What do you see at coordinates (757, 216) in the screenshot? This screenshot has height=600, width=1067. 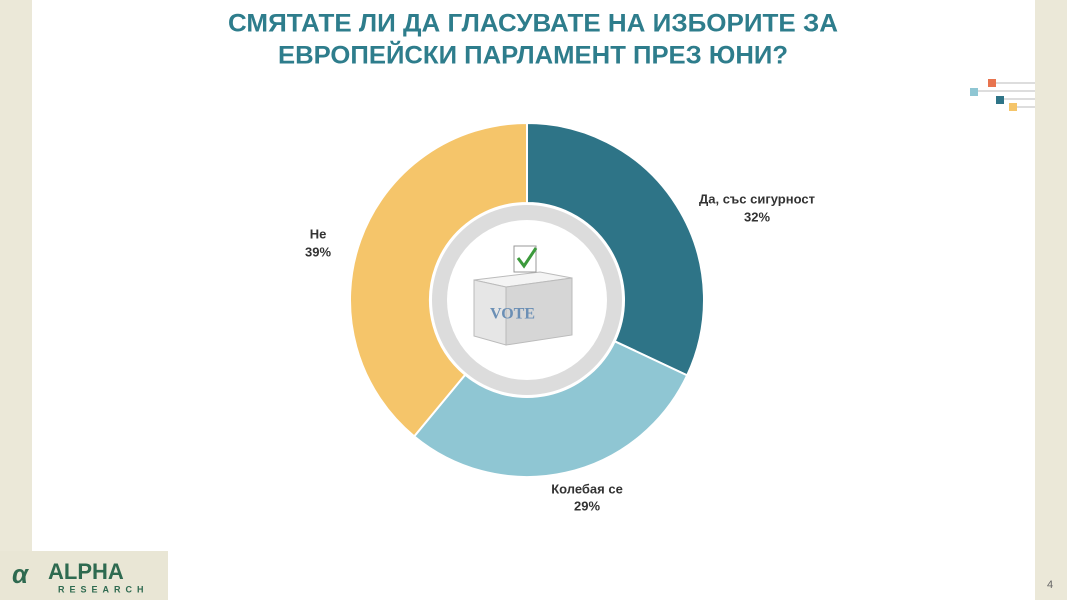 I see `slice-value: 32%` at bounding box center [757, 216].